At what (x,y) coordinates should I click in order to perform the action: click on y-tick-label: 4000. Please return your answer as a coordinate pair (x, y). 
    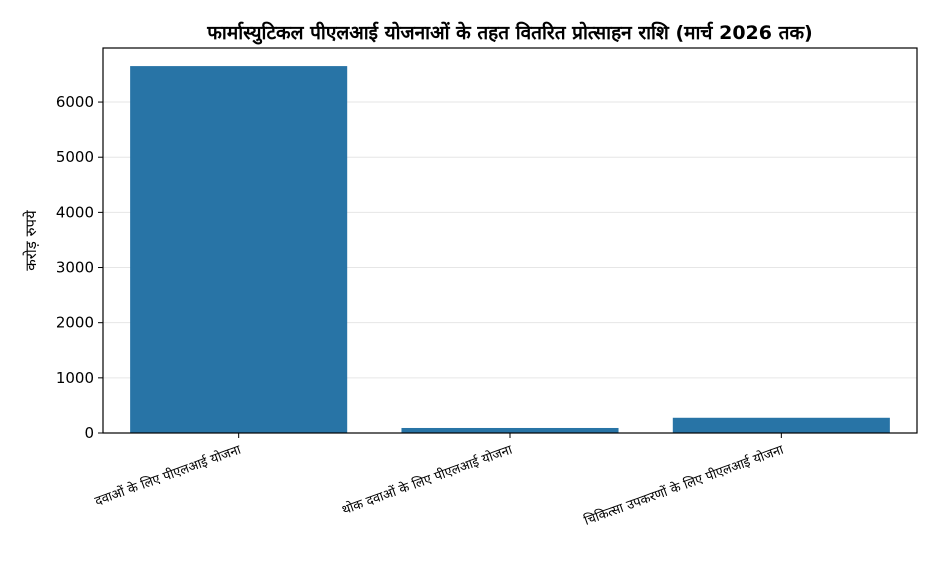
    Looking at the image, I should click on (75, 212).